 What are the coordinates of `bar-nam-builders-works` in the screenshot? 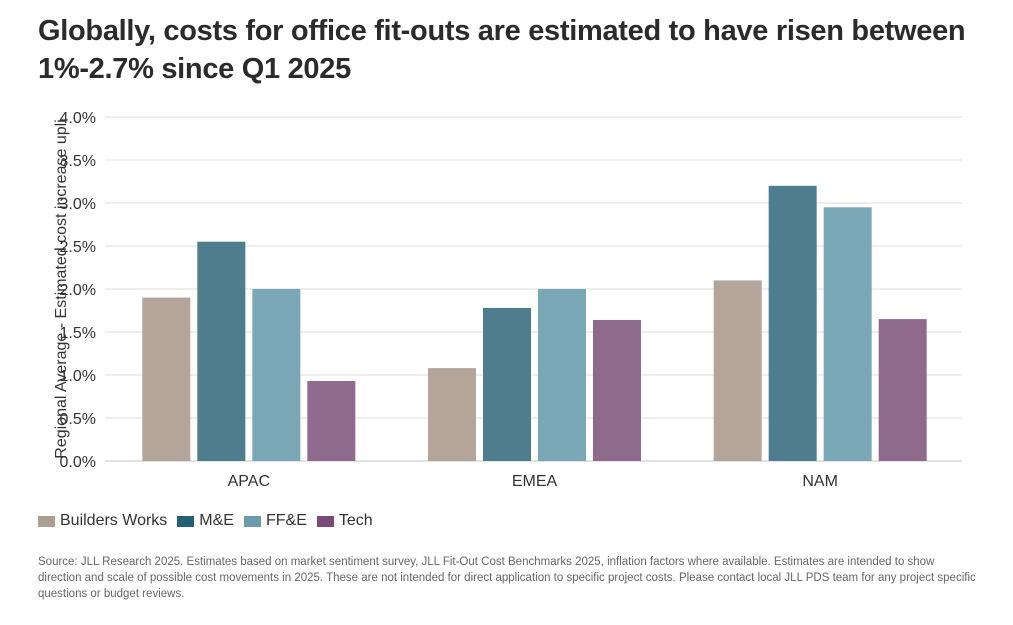 It's located at (737, 370).